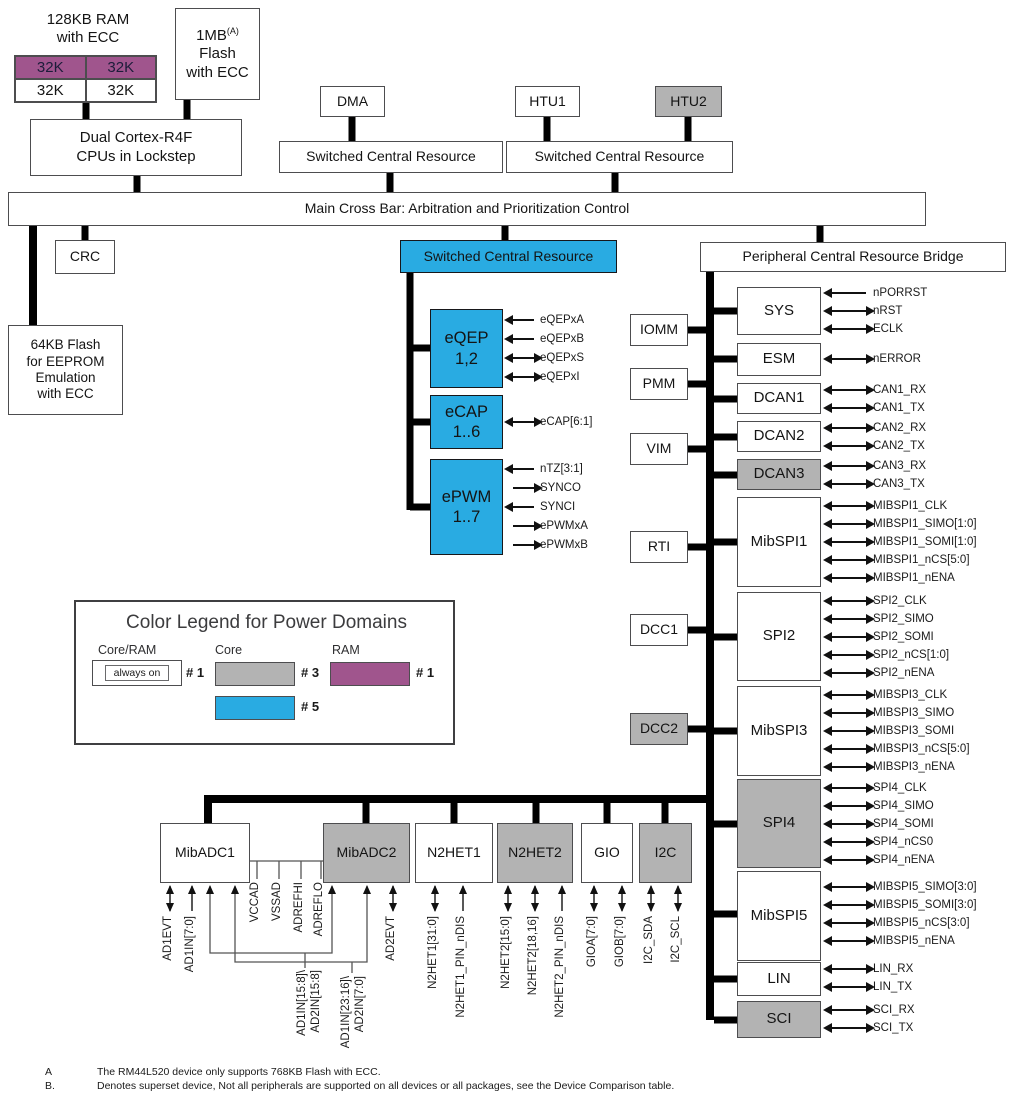 Image resolution: width=1010 pixels, height=1100 pixels. I want to click on ram-cell: 32K, so click(120, 90).